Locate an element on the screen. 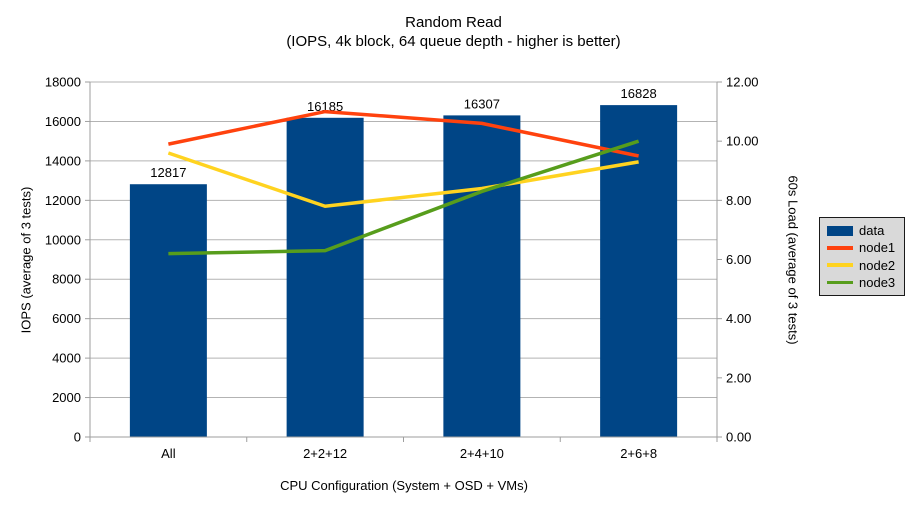  left-axis-tick-label: 2000 is located at coordinates (66, 397).